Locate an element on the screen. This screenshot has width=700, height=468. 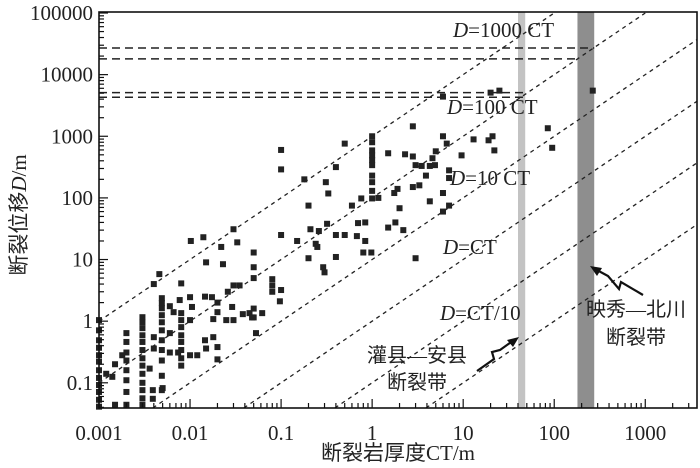
fault-zone-name-suffix: 断裂带 is located at coordinates (636, 337).